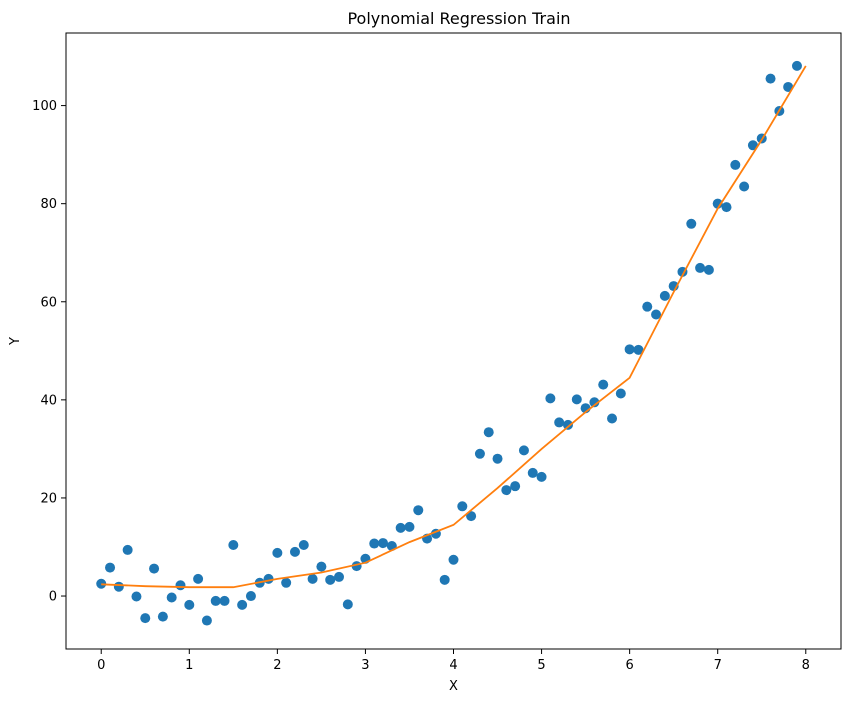 Image resolution: width=850 pixels, height=701 pixels. Describe the element at coordinates (49, 352) in the screenshot. I see `y-axis: 0 20 40 60 80 100` at that location.